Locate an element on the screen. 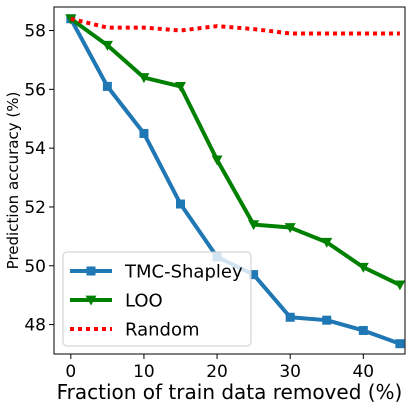 The image size is (415, 415). legend-label-tmc-shapley: TMC-Shapley is located at coordinates (183, 272).